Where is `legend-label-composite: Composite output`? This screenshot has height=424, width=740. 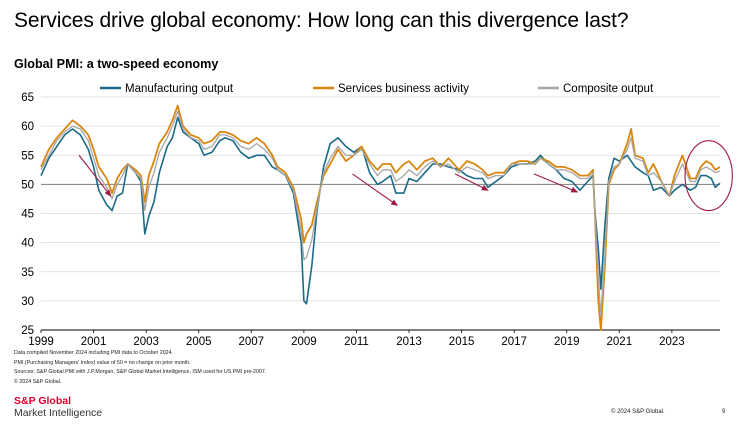 legend-label-composite: Composite output is located at coordinates (608, 89).